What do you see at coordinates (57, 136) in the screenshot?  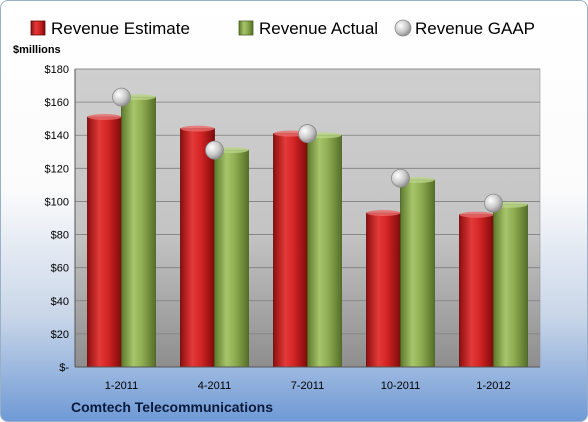 I see `y-tick-label: $140` at bounding box center [57, 136].